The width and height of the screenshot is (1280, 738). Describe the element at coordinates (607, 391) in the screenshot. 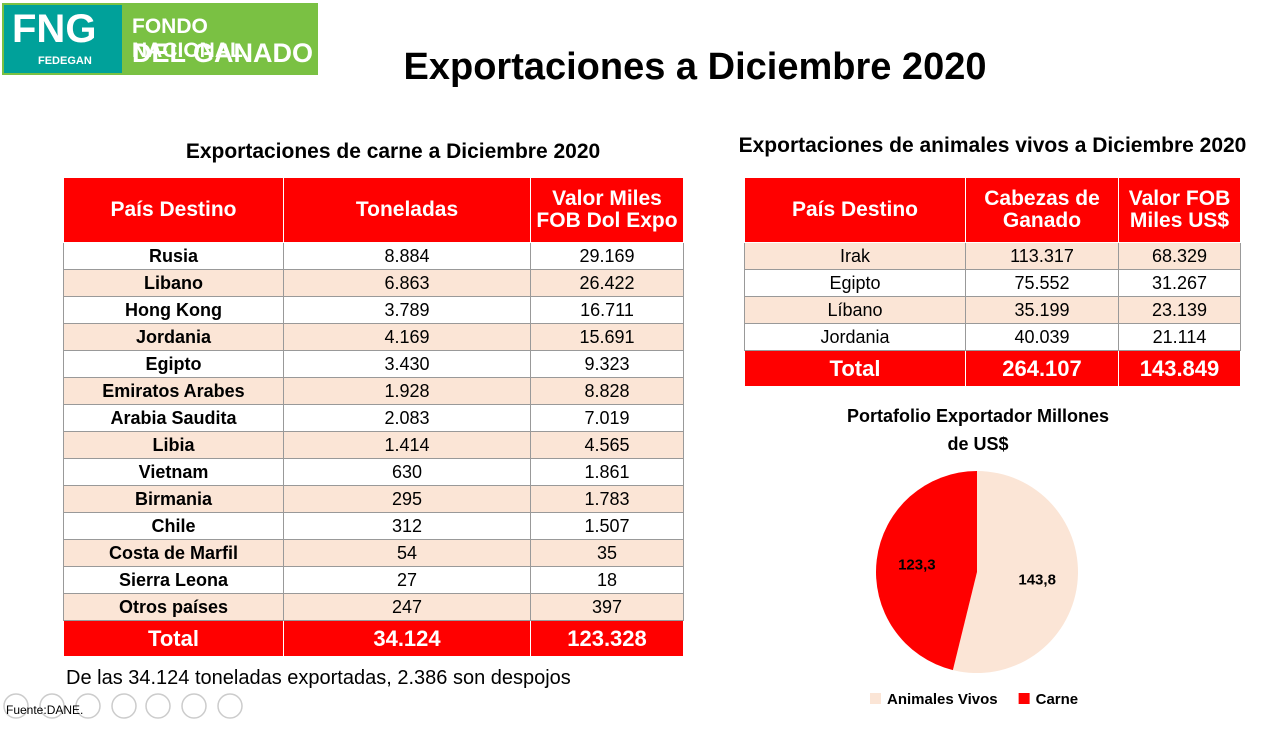

I see `cell: 8.828` at that location.